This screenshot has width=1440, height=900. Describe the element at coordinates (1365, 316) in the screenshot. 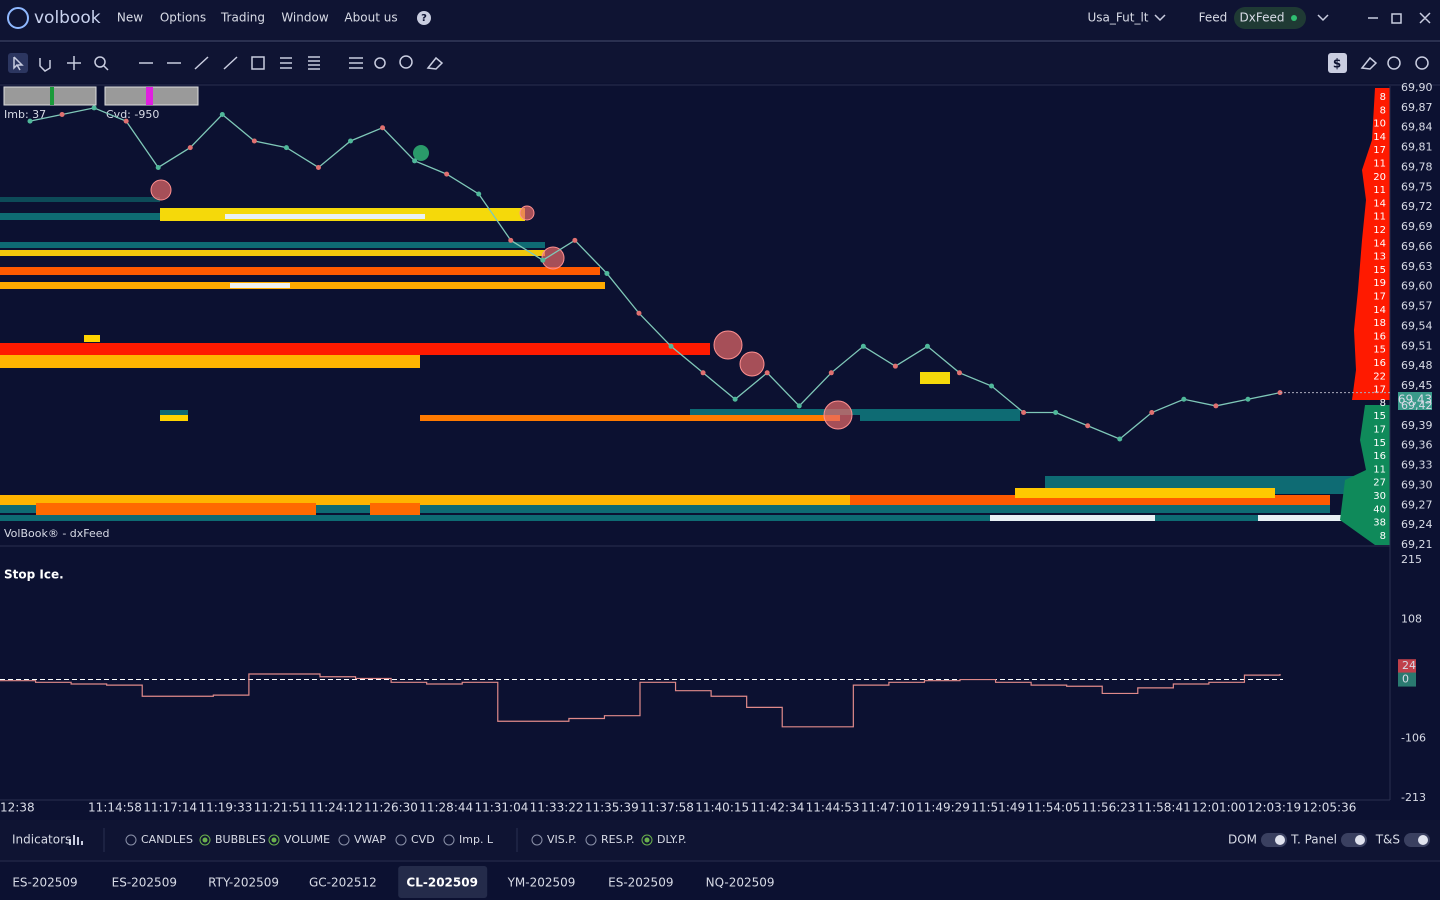

I see `volume-profile` at that location.